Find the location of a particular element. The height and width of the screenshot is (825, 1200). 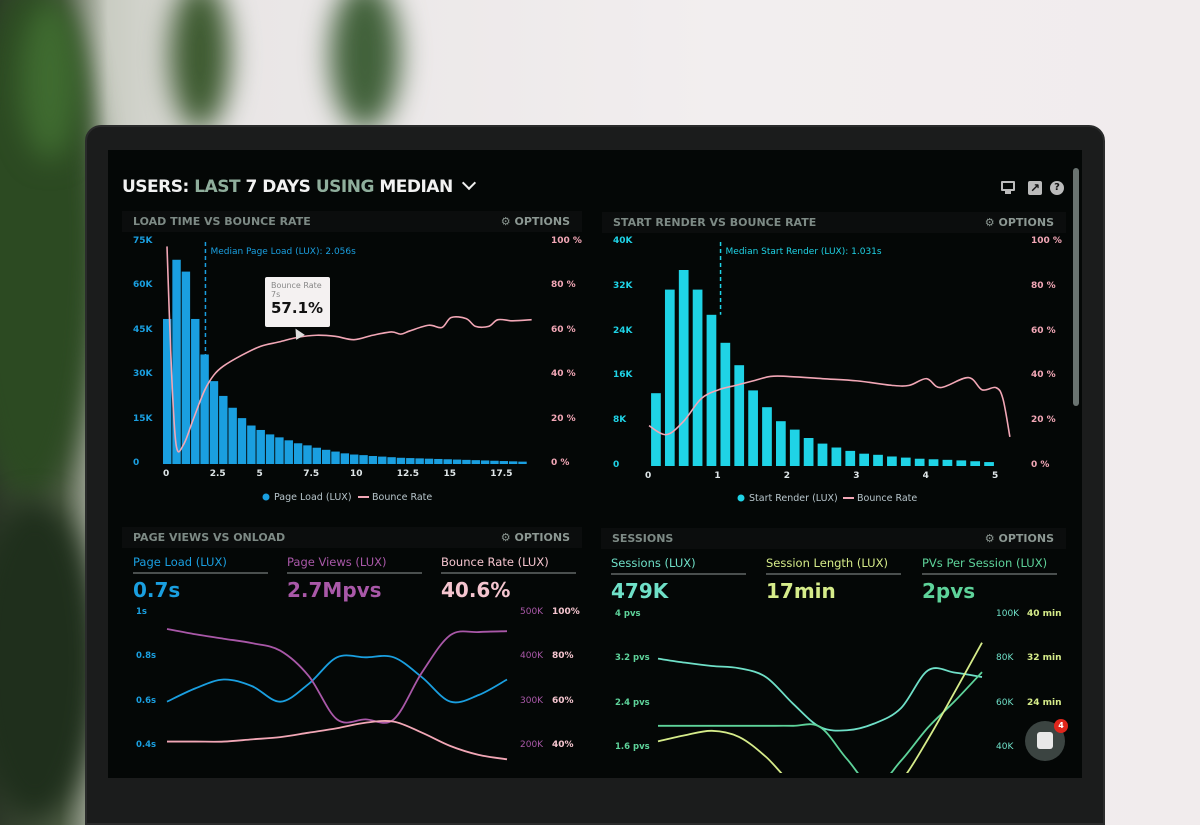

monitor-icon is located at coordinates (1008, 188).